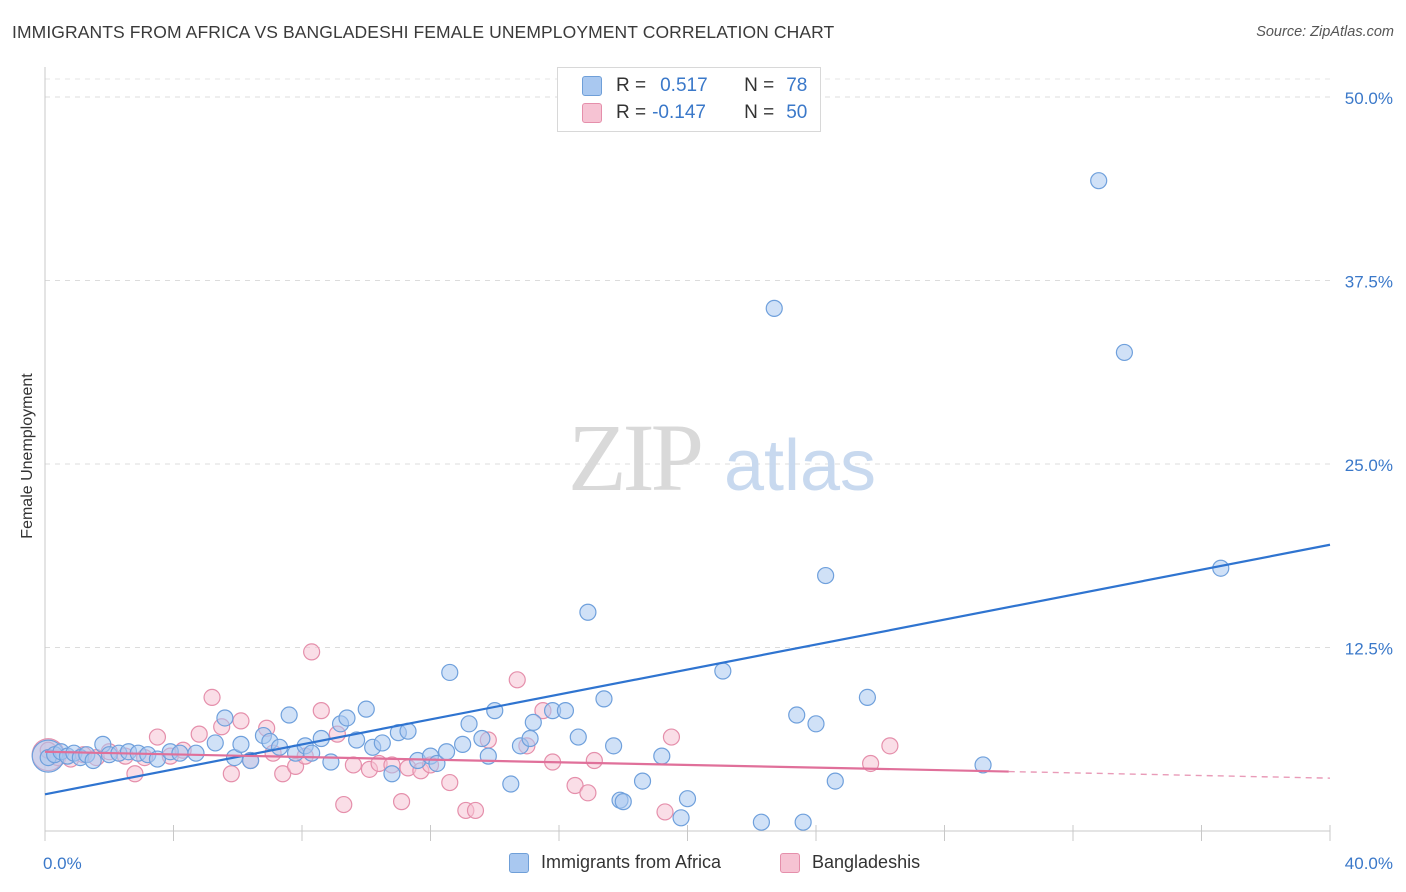 Image resolution: width=1406 pixels, height=892 pixels. I want to click on stats-row-bangladeshi: R = -0.147 N = 50, so click(694, 113).